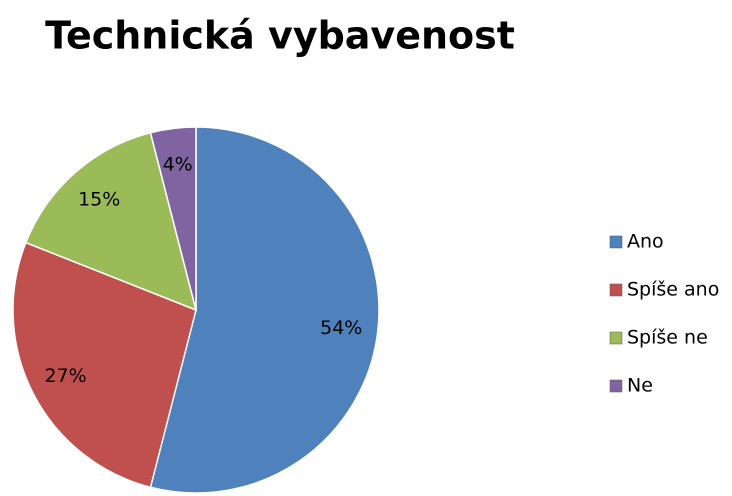 Image resolution: width=732 pixels, height=496 pixels. Describe the element at coordinates (667, 338) in the screenshot. I see `legend-label: Spíše ne` at that location.